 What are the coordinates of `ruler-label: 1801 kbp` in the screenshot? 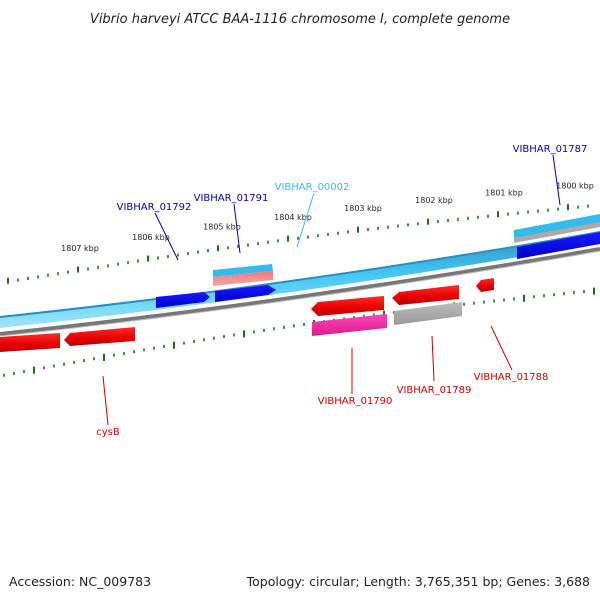 It's located at (504, 193).